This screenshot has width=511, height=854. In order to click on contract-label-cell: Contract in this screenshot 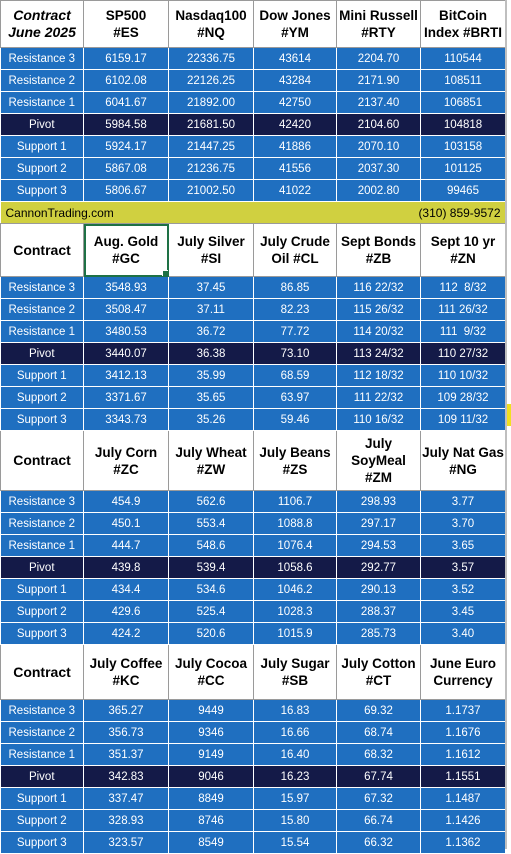, I will do `click(42, 672)`.